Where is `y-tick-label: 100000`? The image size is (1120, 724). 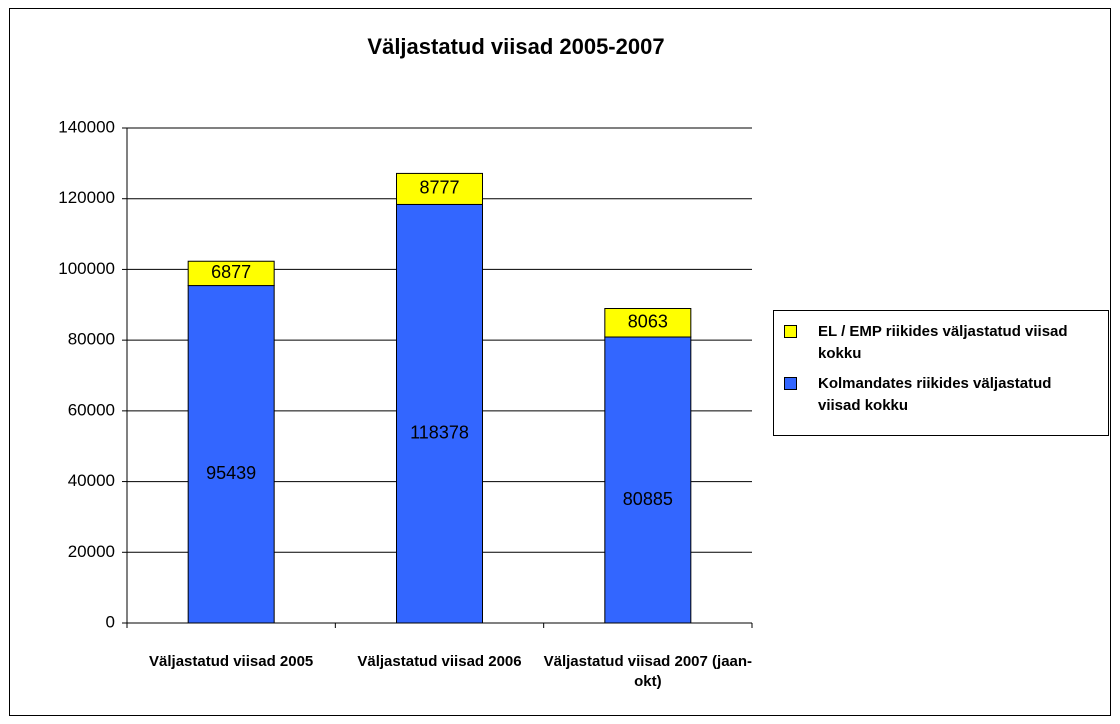 y-tick-label: 100000 is located at coordinates (86, 268).